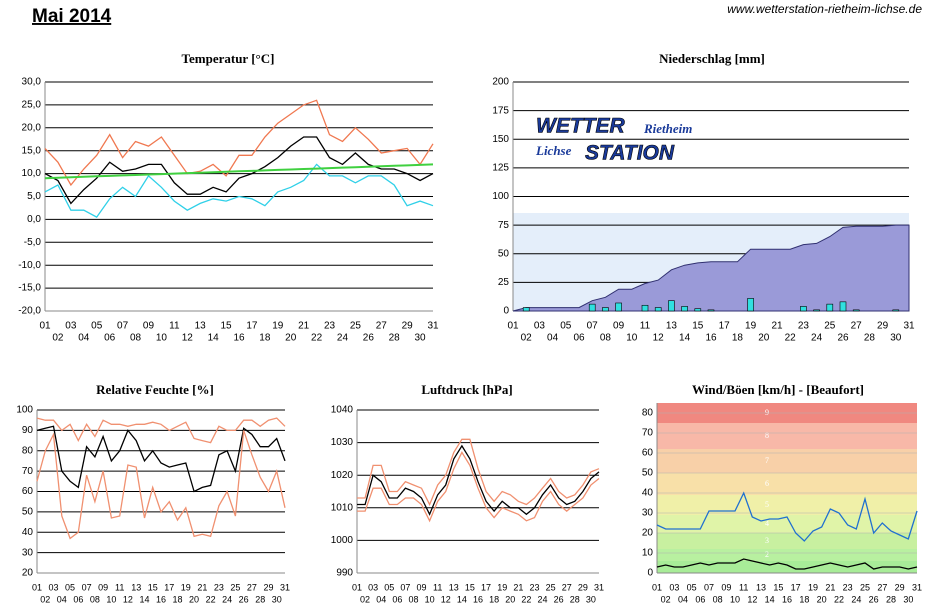  Describe the element at coordinates (29, 311) in the screenshot. I see `y-tick-label: -20,0` at that location.